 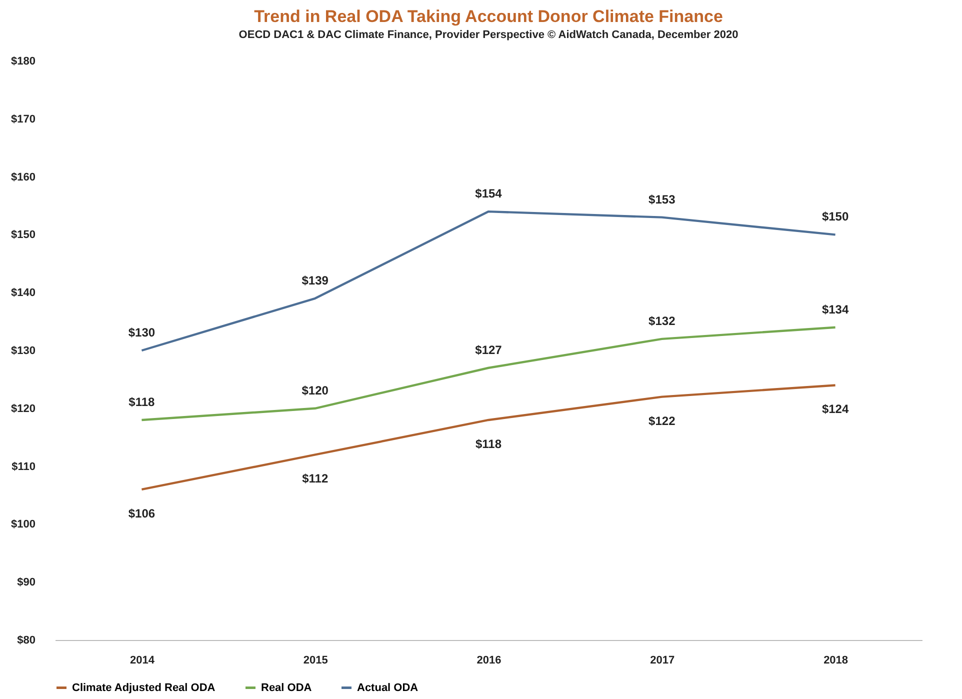 What do you see at coordinates (23, 408) in the screenshot?
I see `y-tick-label: $120` at bounding box center [23, 408].